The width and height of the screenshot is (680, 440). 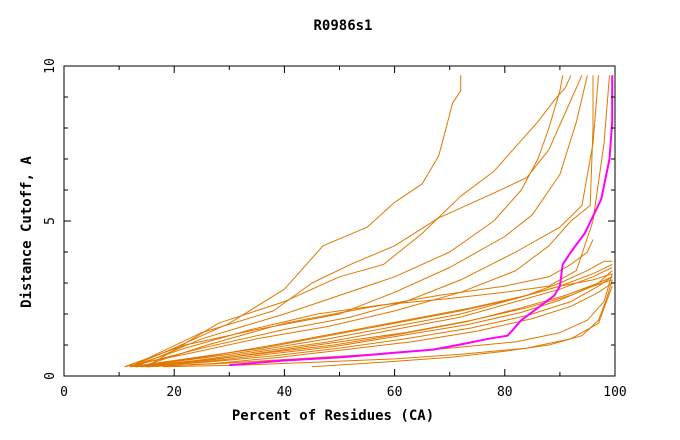 I want to click on x-tick-label: 40, so click(x=285, y=392).